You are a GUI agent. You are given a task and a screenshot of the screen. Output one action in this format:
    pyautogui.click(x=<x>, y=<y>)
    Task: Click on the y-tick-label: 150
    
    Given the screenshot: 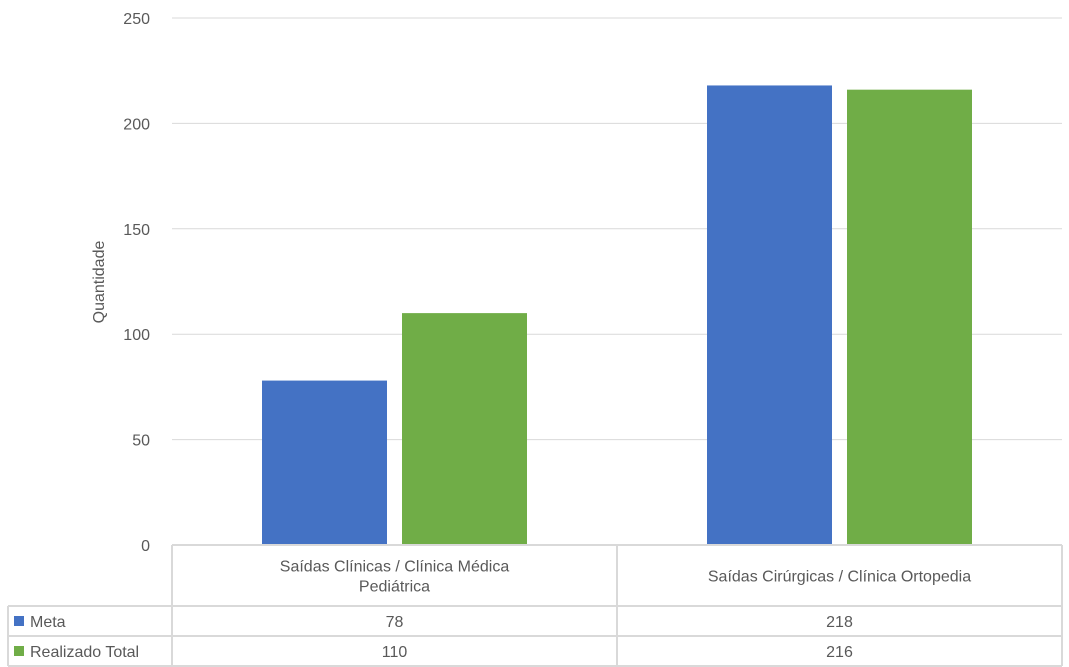 What is the action you would take?
    pyautogui.click(x=136, y=230)
    